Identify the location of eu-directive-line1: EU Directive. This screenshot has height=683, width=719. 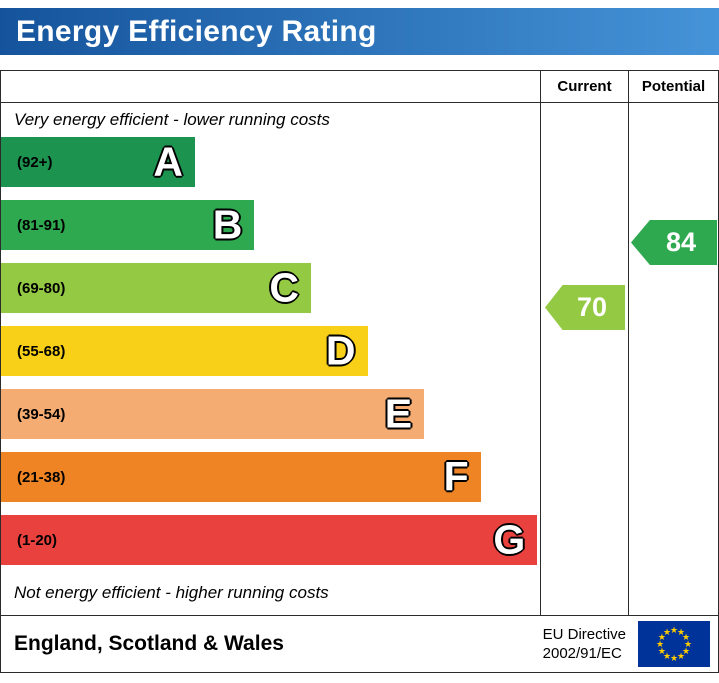
(584, 634).